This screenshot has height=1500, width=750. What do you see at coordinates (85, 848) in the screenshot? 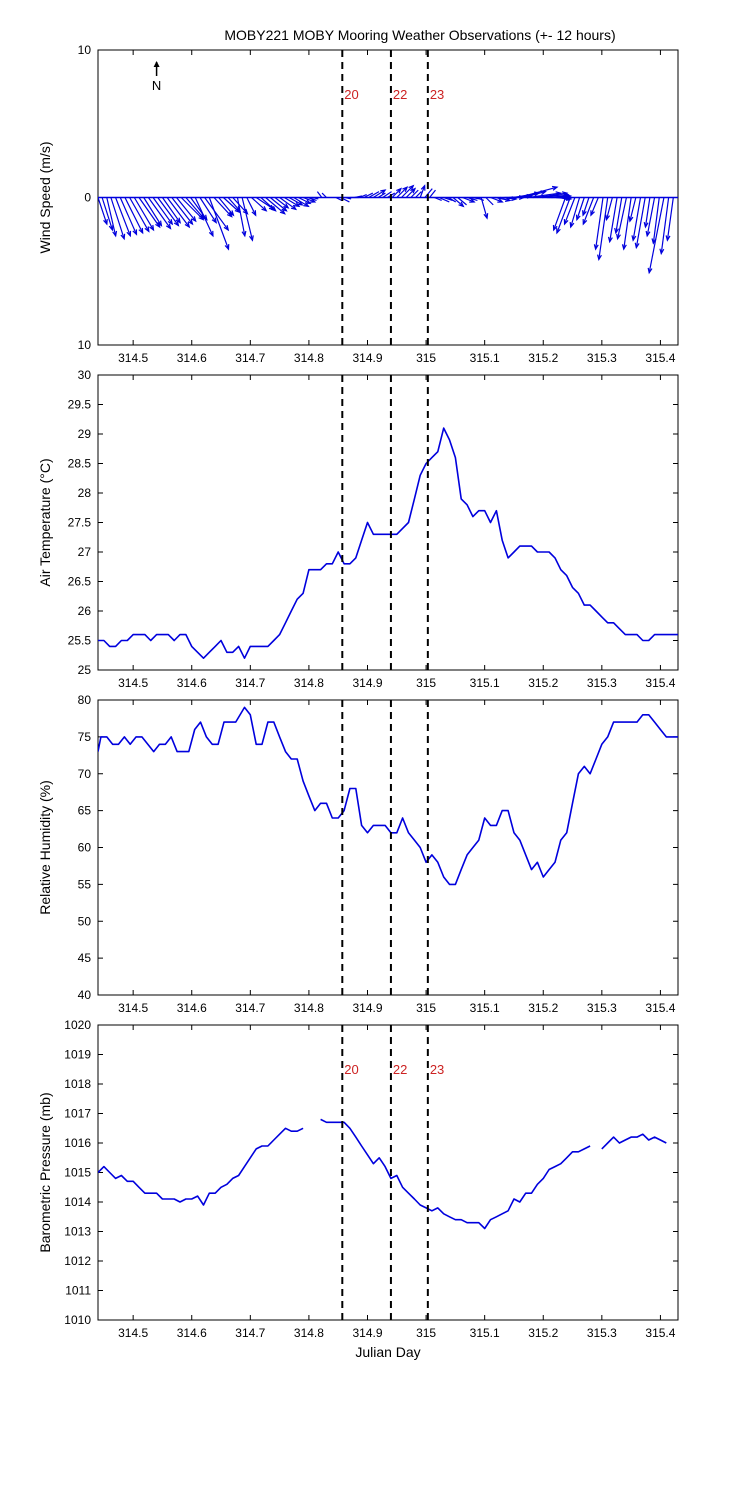
I see `y-tick-label: 60` at bounding box center [85, 848].